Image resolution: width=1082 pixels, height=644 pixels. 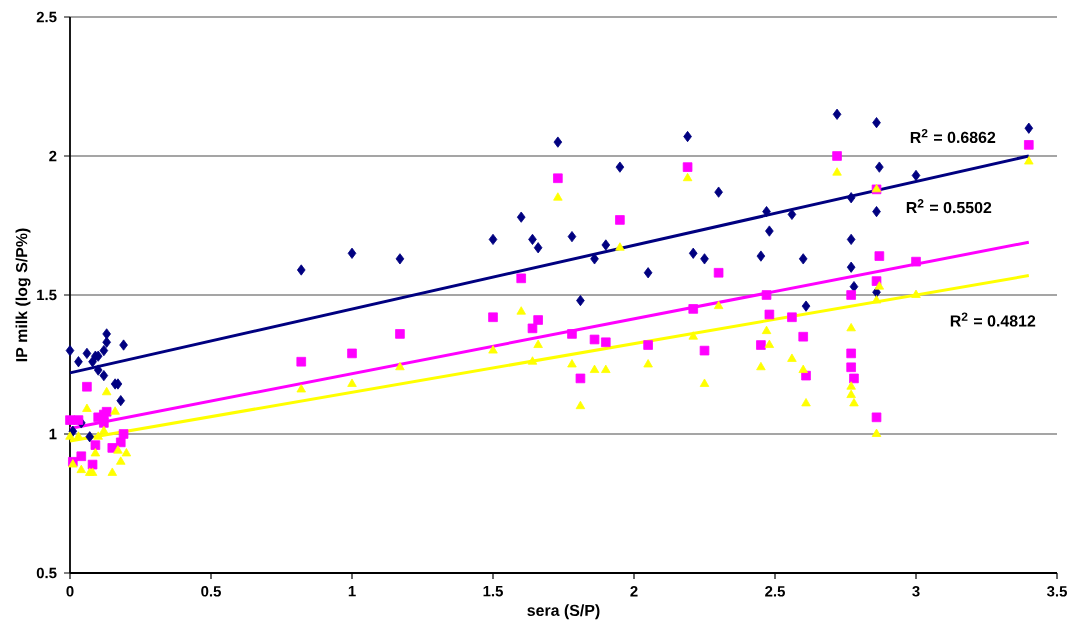 I want to click on x-tick-label: 2.5, so click(x=775, y=591).